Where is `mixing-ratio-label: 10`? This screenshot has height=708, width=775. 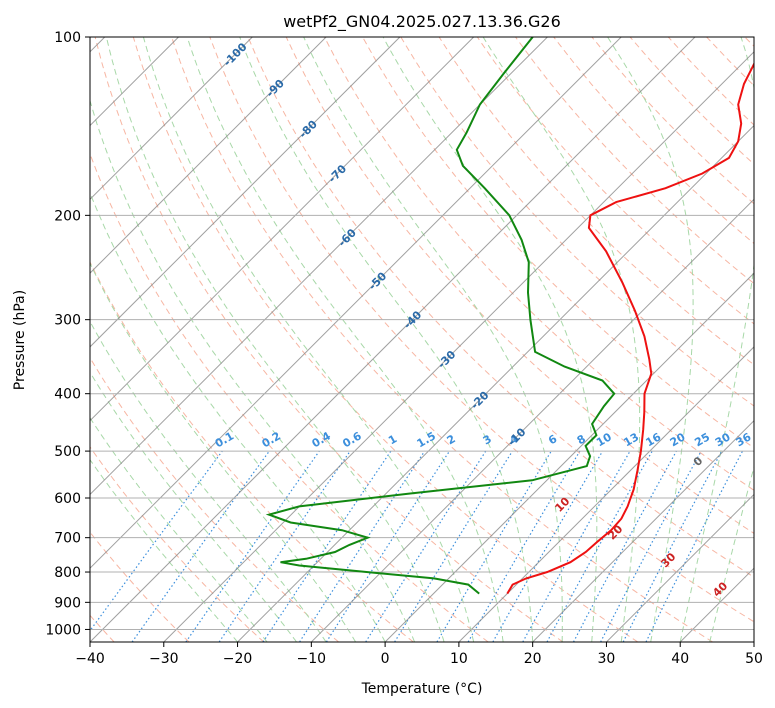 mixing-ratio-label: 10 is located at coordinates (604, 439).